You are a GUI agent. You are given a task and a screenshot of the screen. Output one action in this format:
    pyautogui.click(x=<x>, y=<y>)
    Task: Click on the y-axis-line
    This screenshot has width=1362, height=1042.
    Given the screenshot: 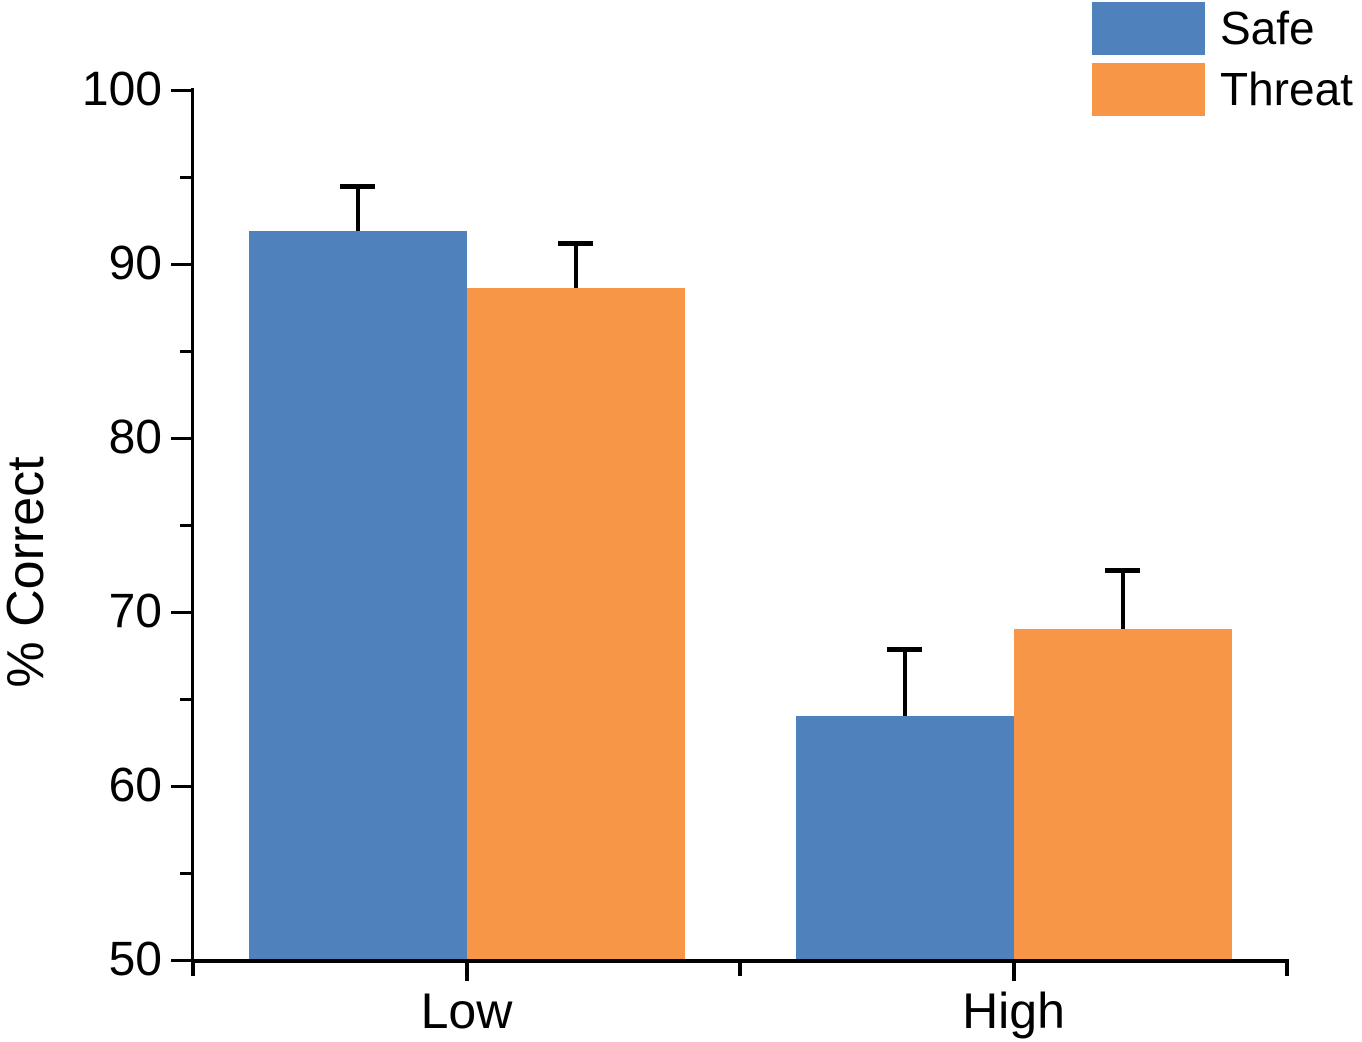 What is the action you would take?
    pyautogui.click(x=192, y=531)
    